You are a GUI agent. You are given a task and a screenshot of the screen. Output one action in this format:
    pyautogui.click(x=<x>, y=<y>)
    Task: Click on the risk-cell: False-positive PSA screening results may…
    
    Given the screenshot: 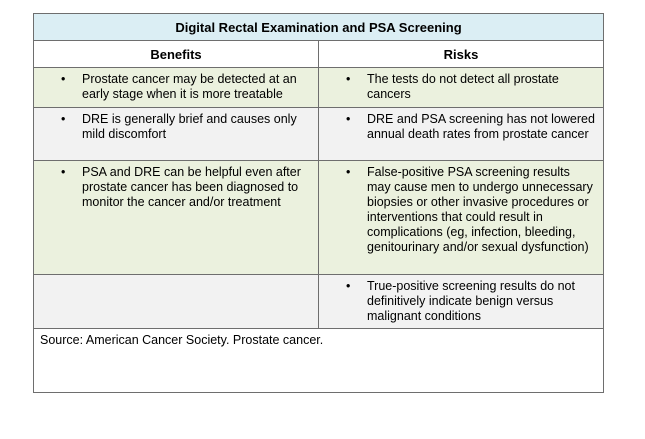 What is the action you would take?
    pyautogui.click(x=461, y=217)
    